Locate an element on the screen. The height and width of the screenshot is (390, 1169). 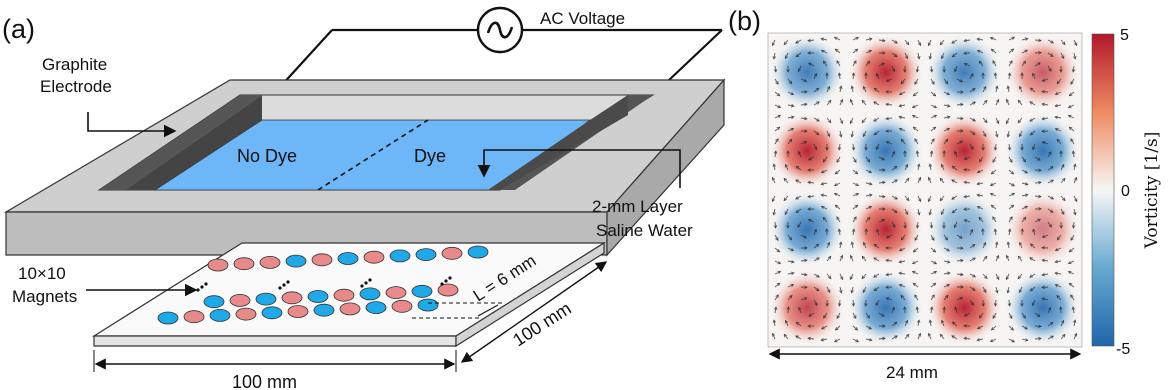
magnet is located at coordinates (272, 313).